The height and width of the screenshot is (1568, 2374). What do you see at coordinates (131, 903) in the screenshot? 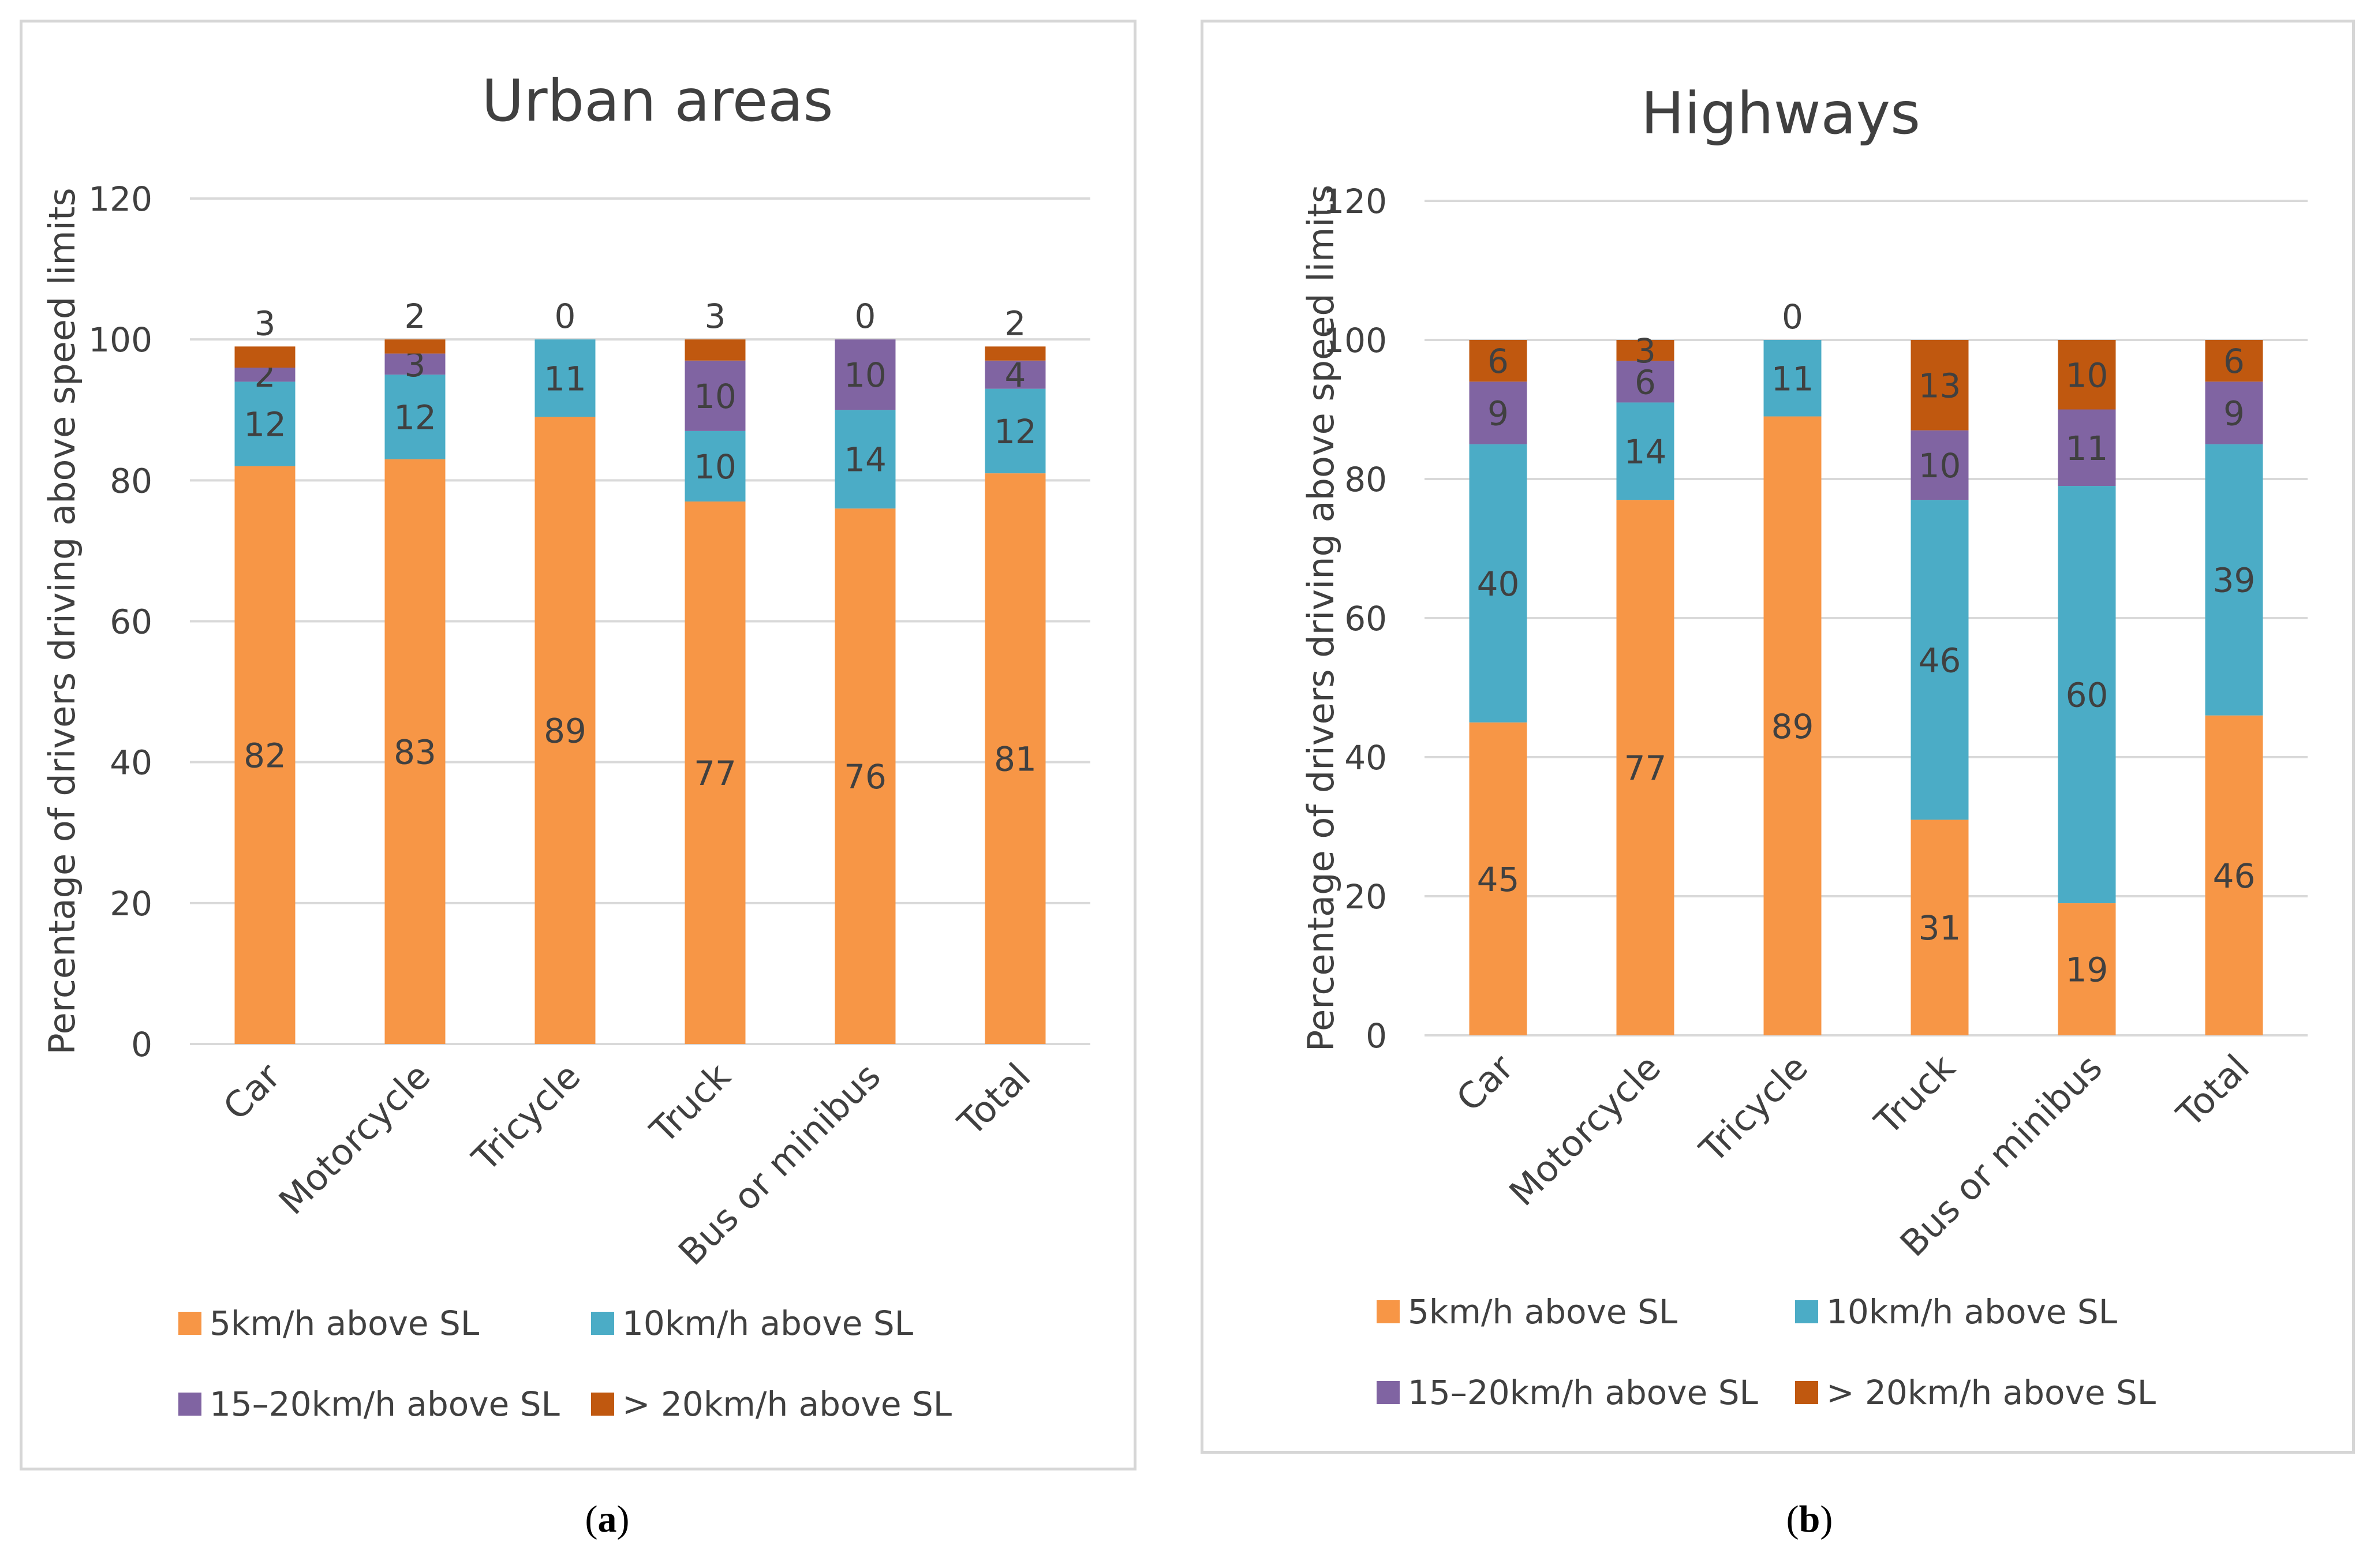
I see `y-tick-label: 20` at bounding box center [131, 903].